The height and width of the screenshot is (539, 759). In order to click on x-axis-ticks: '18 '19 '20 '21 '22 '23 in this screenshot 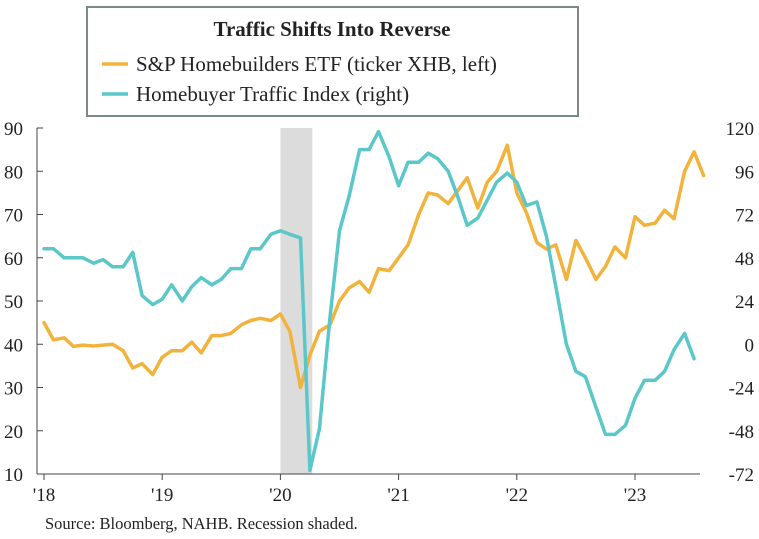, I will do `click(339, 490)`.